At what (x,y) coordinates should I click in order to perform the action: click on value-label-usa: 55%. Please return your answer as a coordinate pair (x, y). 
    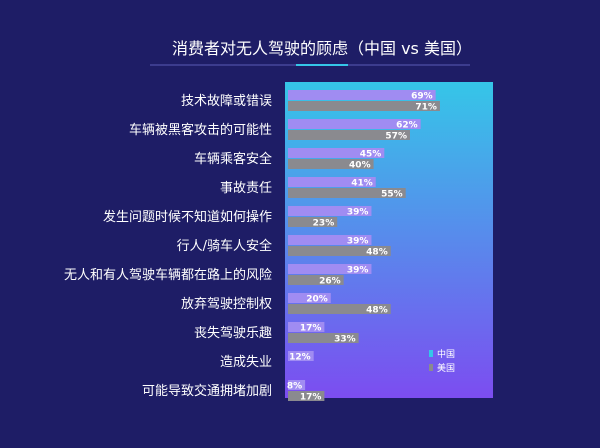
    Looking at the image, I should click on (392, 195).